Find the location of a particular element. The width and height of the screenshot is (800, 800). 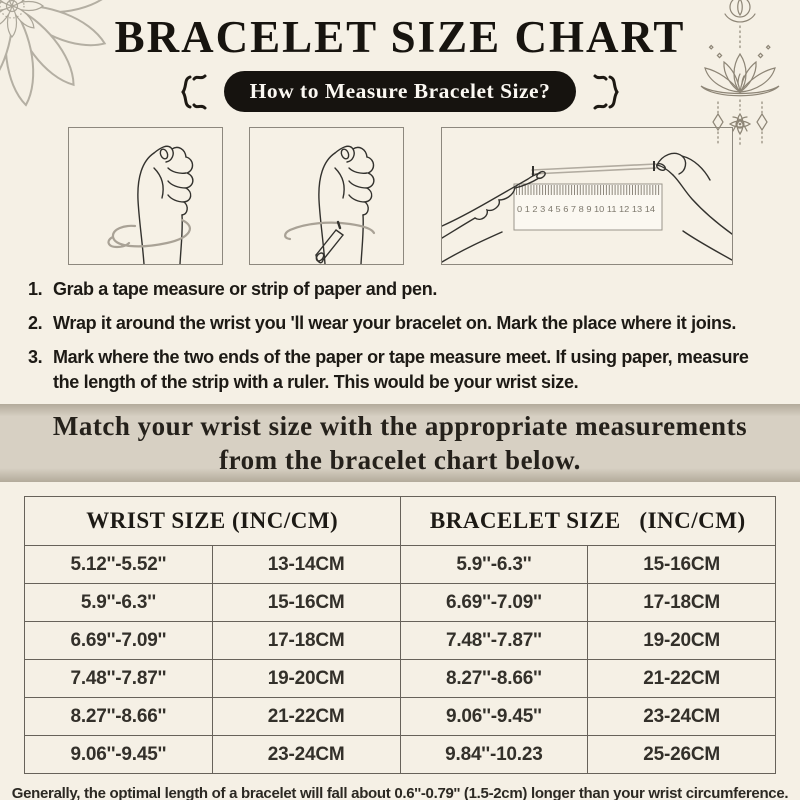

step-number: 3. is located at coordinates (35, 357).